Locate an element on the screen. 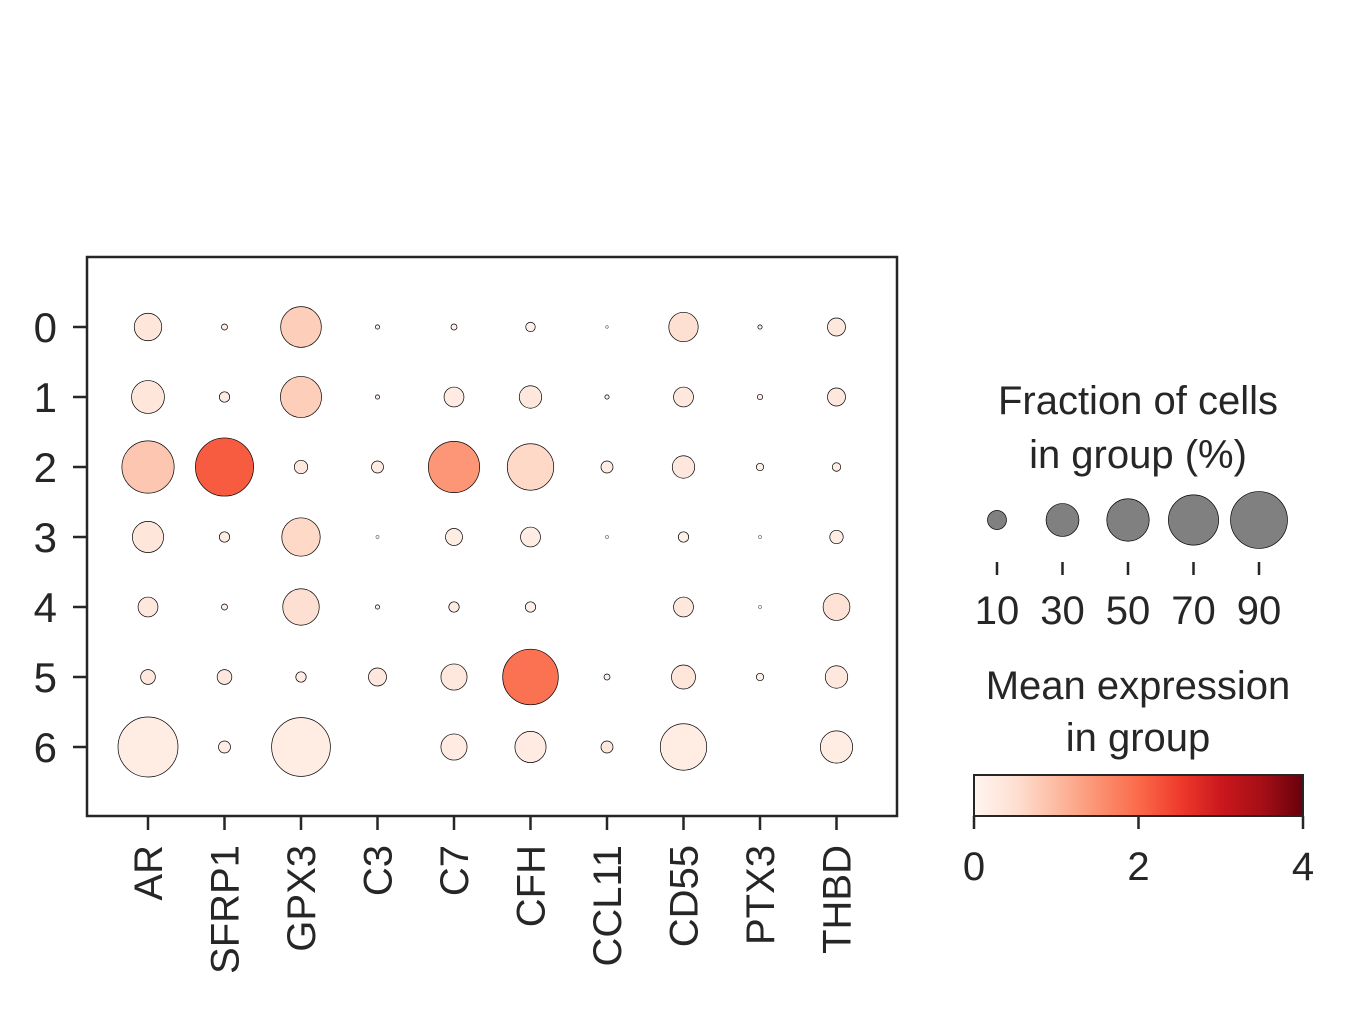 The height and width of the screenshot is (1032, 1353). y-axis: 0 1 2 3 4 5 6 is located at coordinates (60, 537).